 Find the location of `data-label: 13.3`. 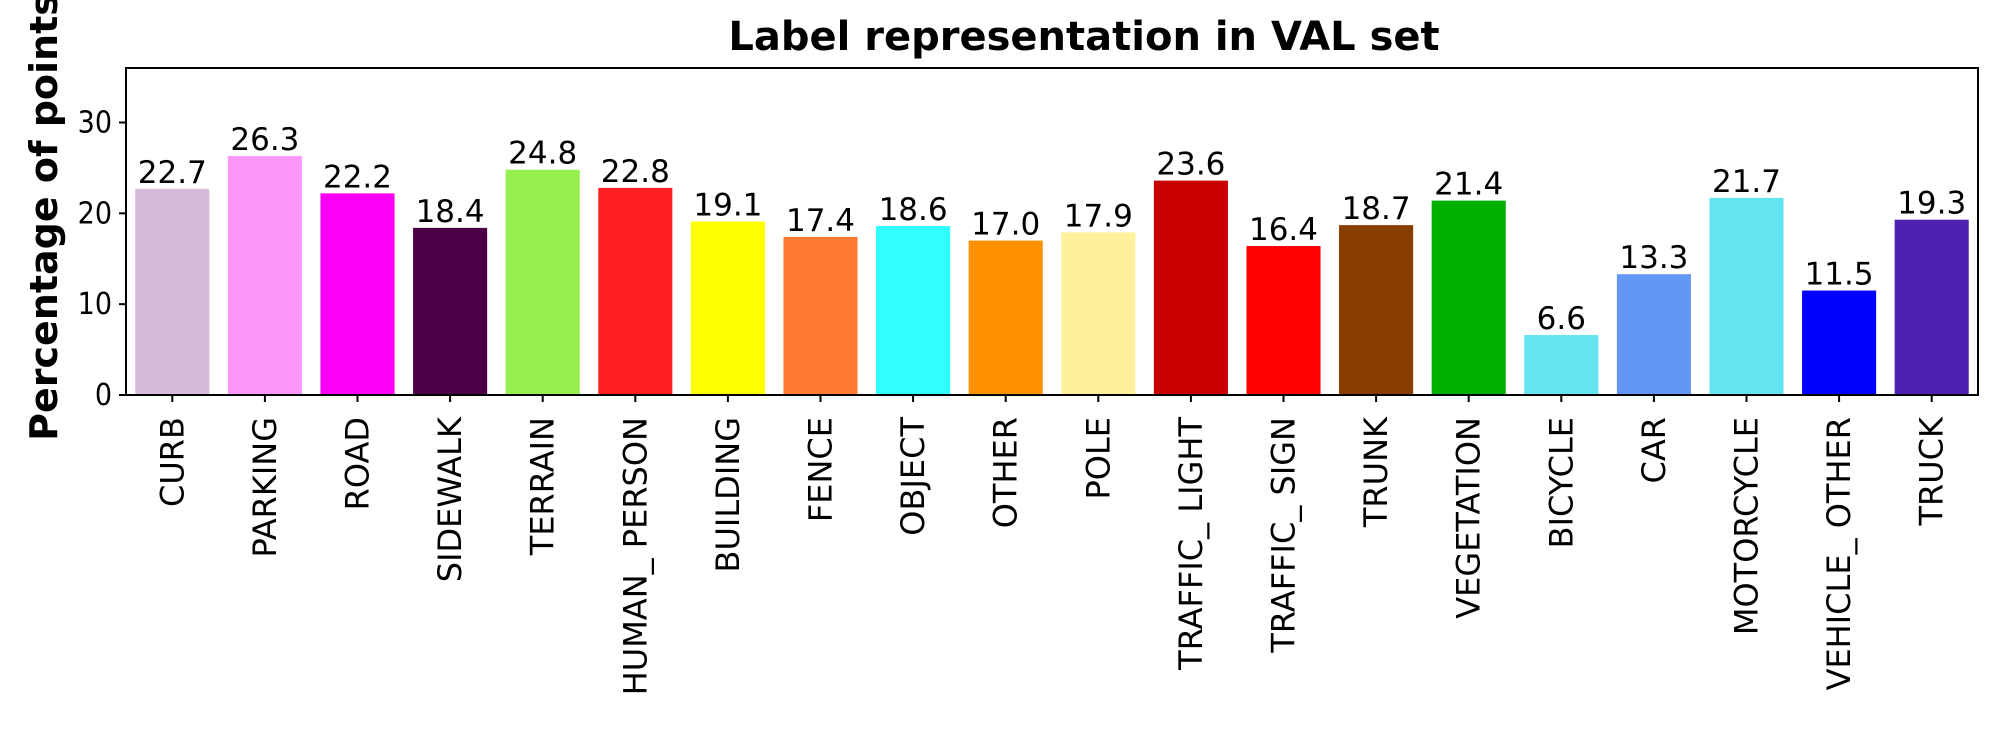

data-label: 13.3 is located at coordinates (1653, 258).